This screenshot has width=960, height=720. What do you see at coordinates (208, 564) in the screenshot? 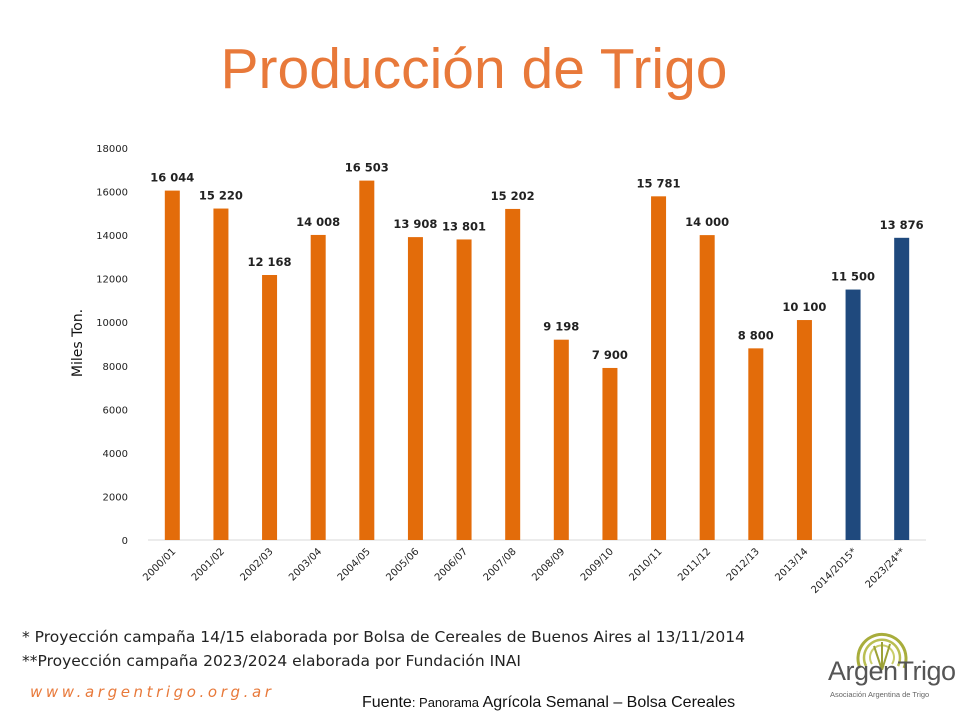
I see `x-tick-label: 2001/02` at bounding box center [208, 564].